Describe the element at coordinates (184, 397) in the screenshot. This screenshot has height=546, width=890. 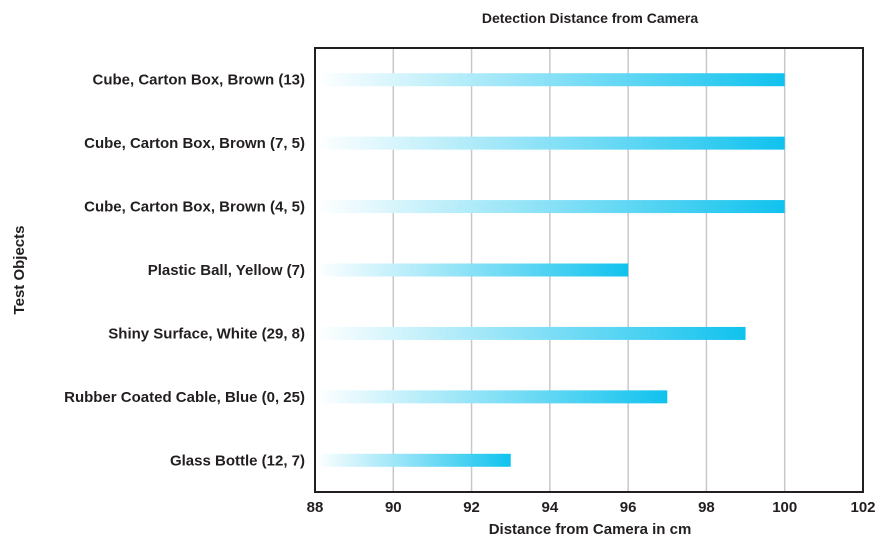
I see `category-label: Rubber Coated Cable, Blue (0, 25)` at that location.